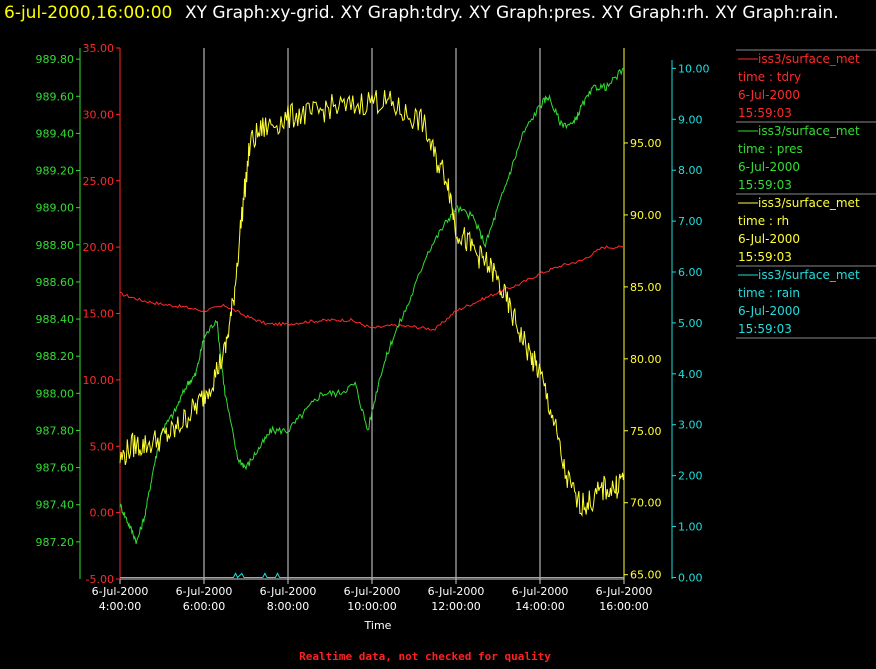 Image resolution: width=876 pixels, height=669 pixels. What do you see at coordinates (102, 513) in the screenshot?
I see `tdry-tick-label: 0.00` at bounding box center [102, 513].